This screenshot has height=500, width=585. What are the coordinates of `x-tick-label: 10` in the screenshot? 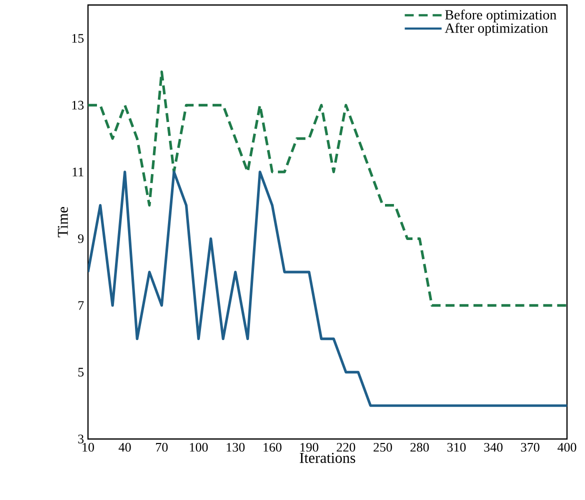 It's located at (88, 447).